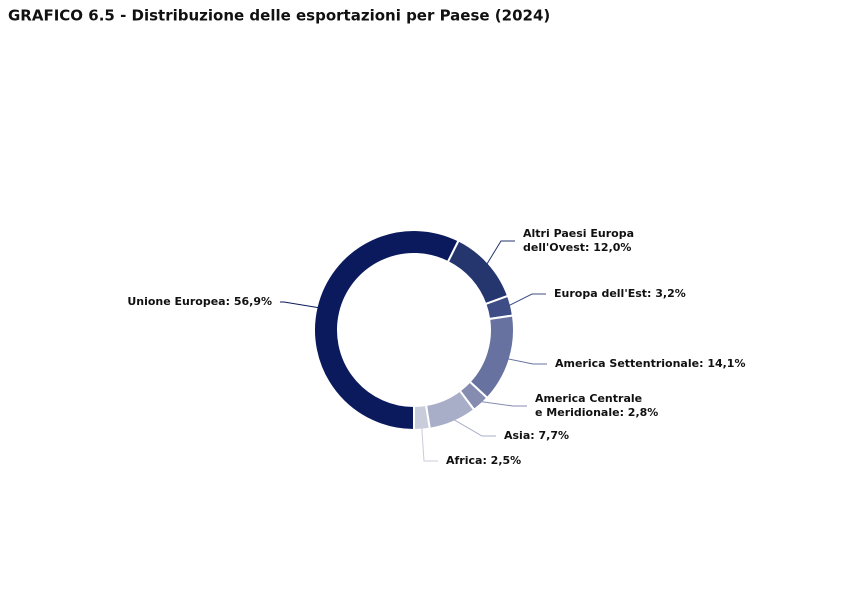 The height and width of the screenshot is (600, 850). What do you see at coordinates (650, 363) in the screenshot?
I see `data-label: America Settentrionale: 14,1%` at bounding box center [650, 363].